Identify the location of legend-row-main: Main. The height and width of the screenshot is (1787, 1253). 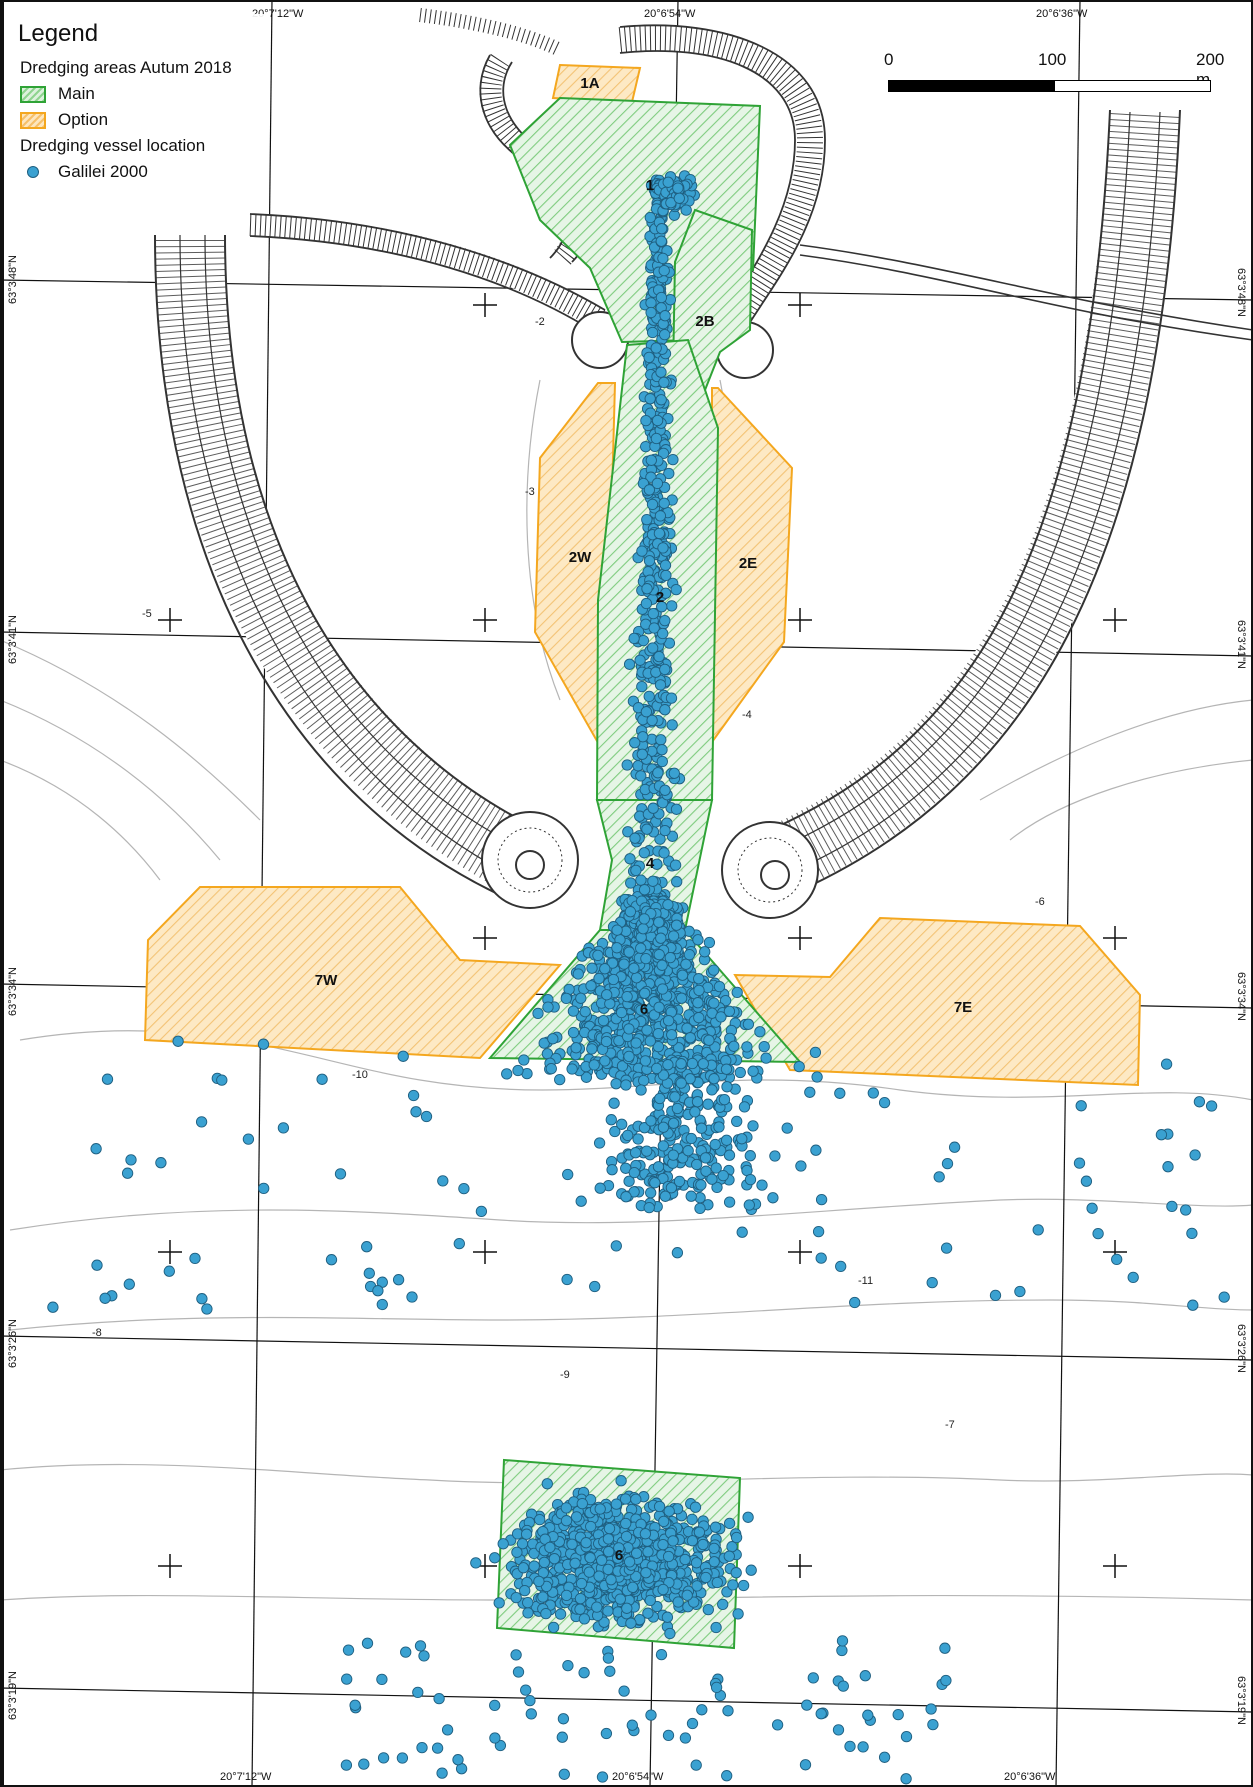
(144, 94).